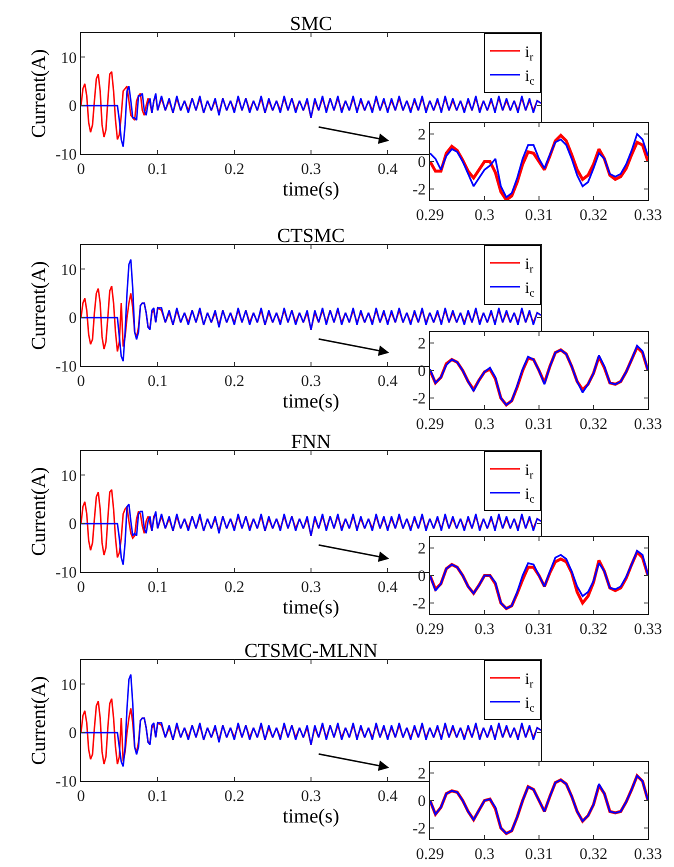 The width and height of the screenshot is (674, 867). I want to click on chart-title: FNN, so click(311, 442).